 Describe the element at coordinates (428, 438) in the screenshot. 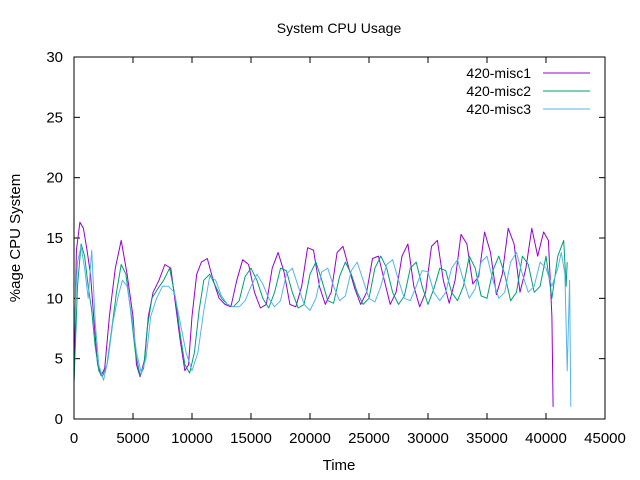

I see `x-tick-label: 30000` at that location.